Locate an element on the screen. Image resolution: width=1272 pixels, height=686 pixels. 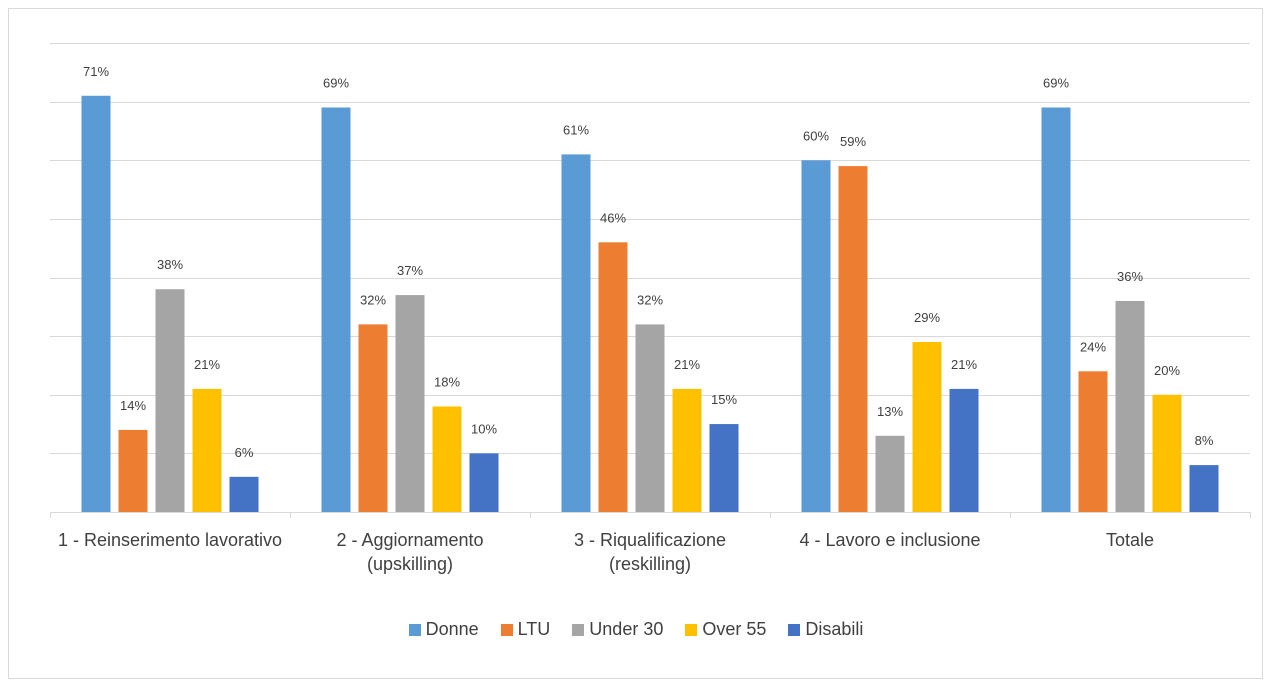
data-label: 18% is located at coordinates (447, 381).